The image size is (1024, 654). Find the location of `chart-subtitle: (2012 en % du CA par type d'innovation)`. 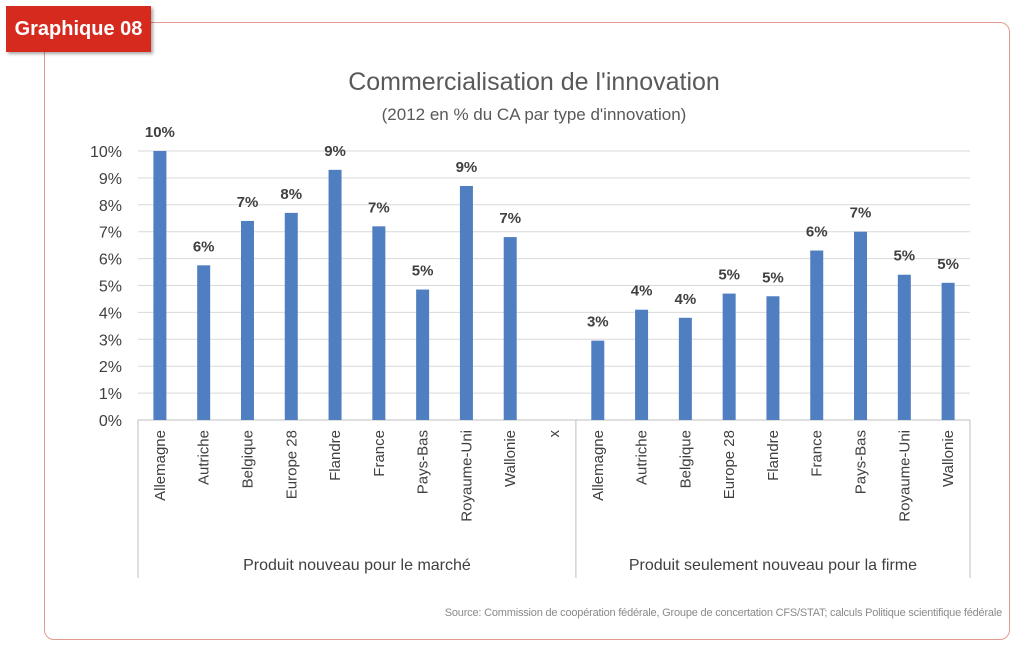

chart-subtitle: (2012 en % du CA par type d'innovation) is located at coordinates (534, 114).